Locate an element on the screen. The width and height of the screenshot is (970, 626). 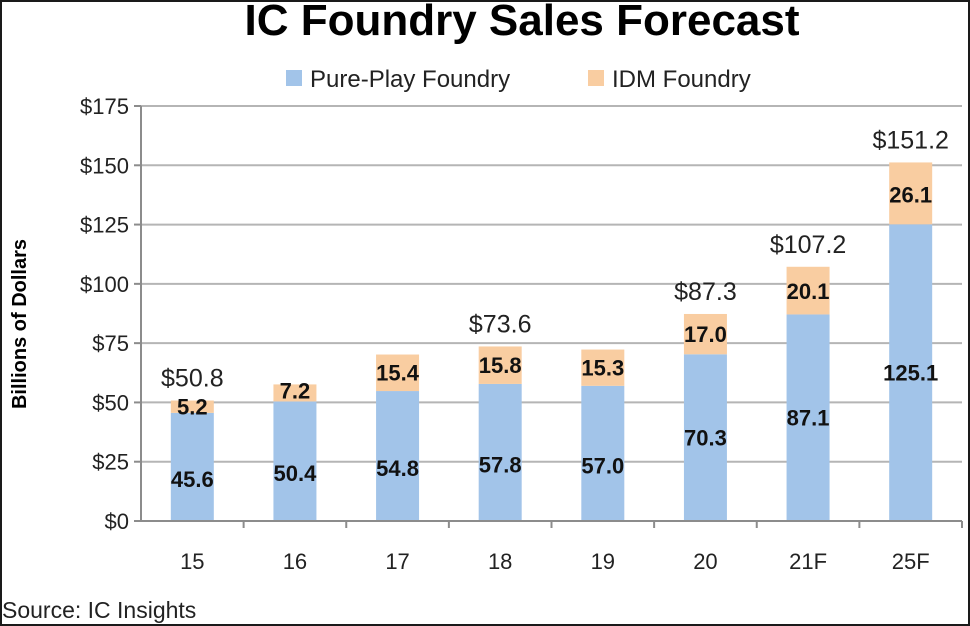
data-label-pure-play: 125.1 is located at coordinates (910, 373).